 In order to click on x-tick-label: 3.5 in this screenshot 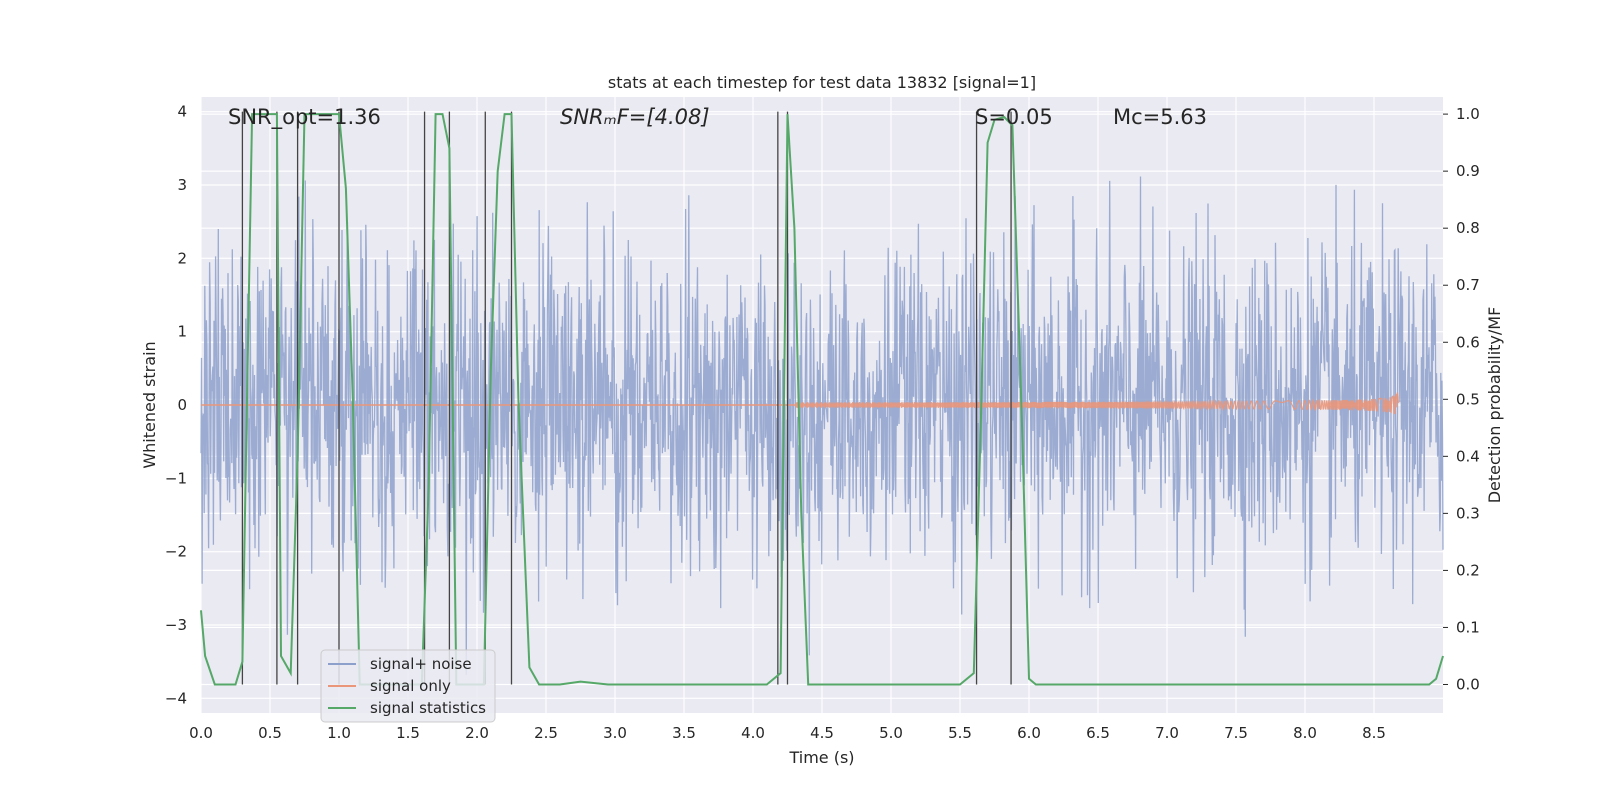, I will do `click(684, 733)`.